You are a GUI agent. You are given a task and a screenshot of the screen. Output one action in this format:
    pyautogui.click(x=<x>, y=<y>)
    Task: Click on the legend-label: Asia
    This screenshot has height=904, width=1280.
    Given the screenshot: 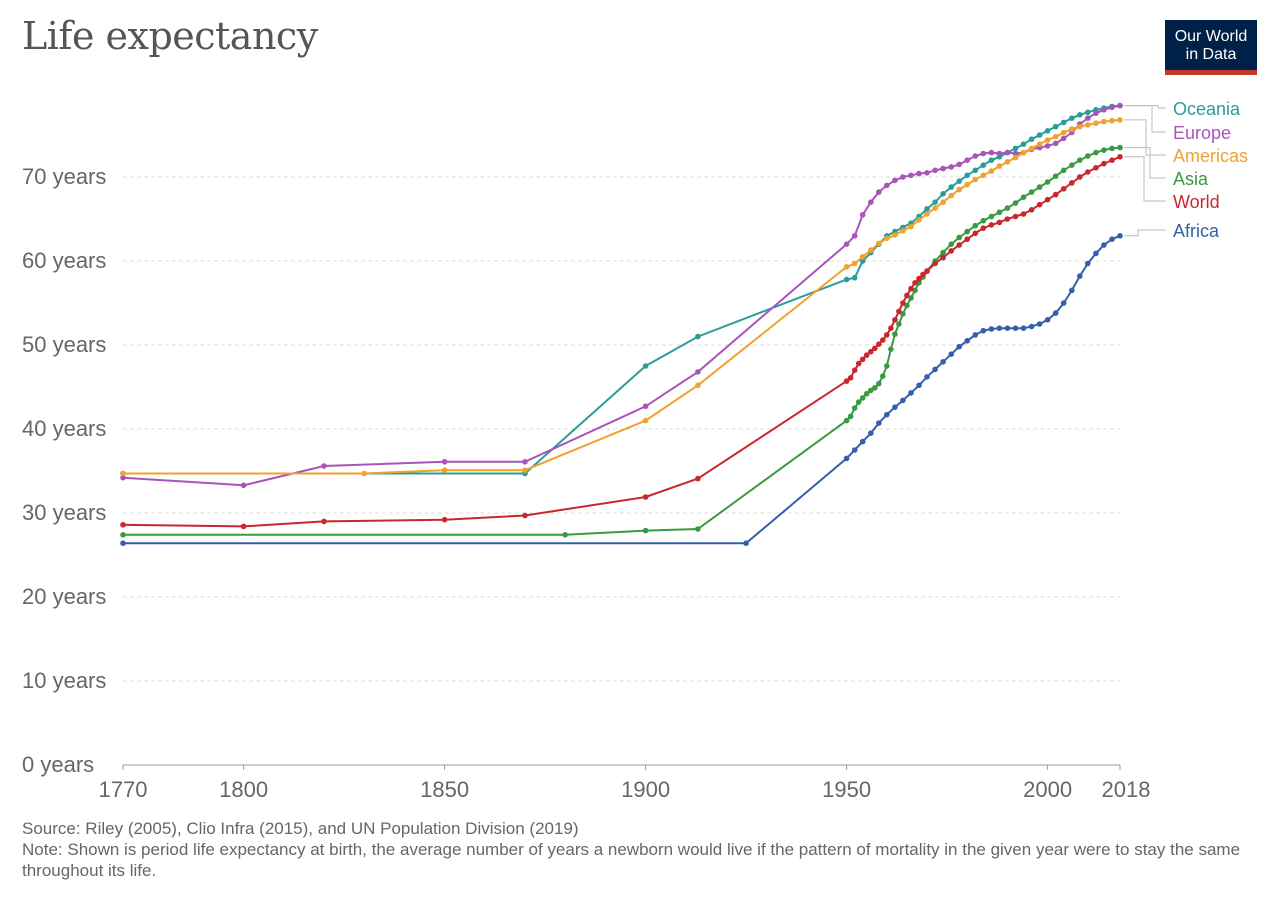 What is the action you would take?
    pyautogui.click(x=1191, y=179)
    